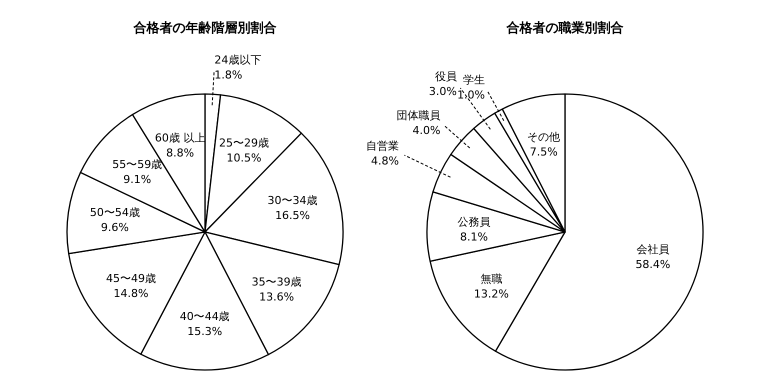 The height and width of the screenshot is (385, 777). Describe the element at coordinates (131, 279) in the screenshot. I see `slice-label: 45〜49歳` at that location.